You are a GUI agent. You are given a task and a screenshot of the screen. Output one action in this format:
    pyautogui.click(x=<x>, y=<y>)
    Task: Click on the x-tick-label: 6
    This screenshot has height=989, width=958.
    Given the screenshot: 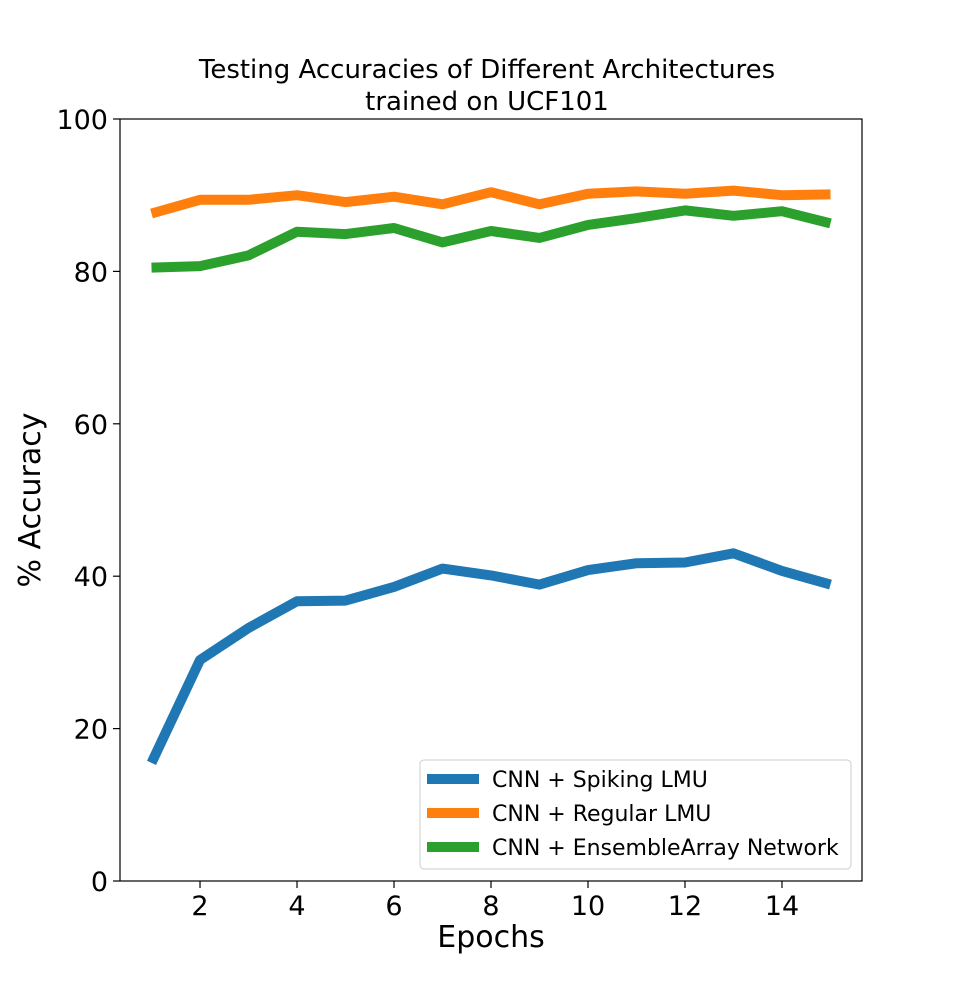 What is the action you would take?
    pyautogui.click(x=393, y=906)
    